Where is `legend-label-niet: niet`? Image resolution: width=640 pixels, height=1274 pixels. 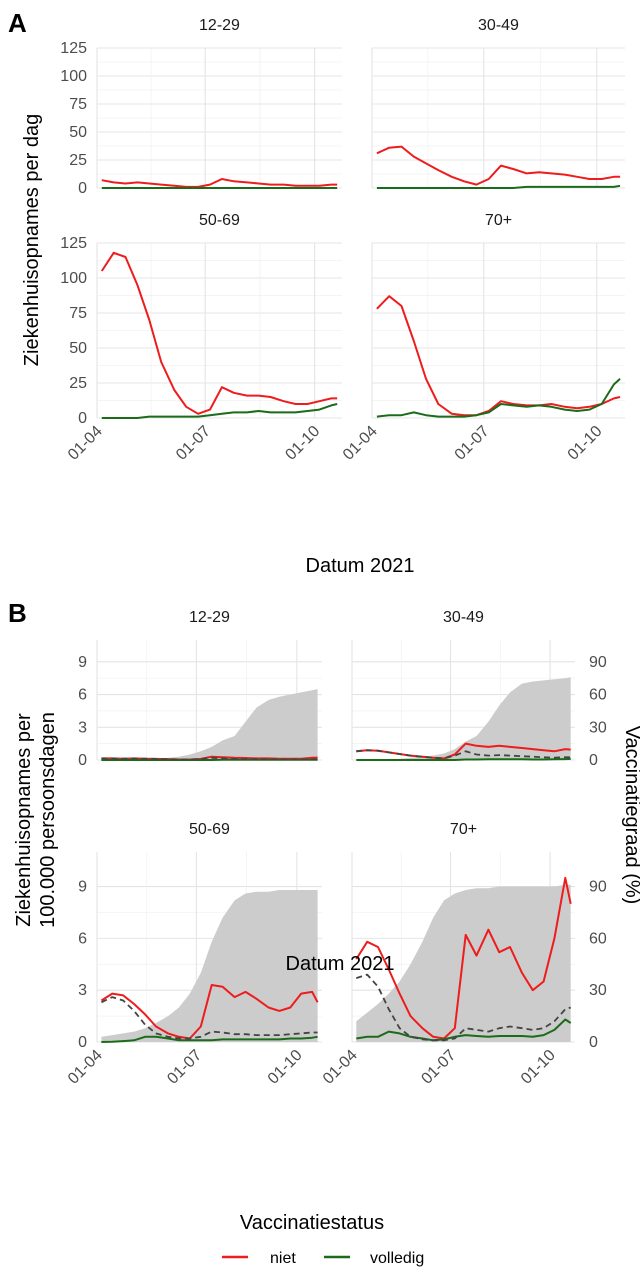 legend-label-niet: niet is located at coordinates (283, 1258).